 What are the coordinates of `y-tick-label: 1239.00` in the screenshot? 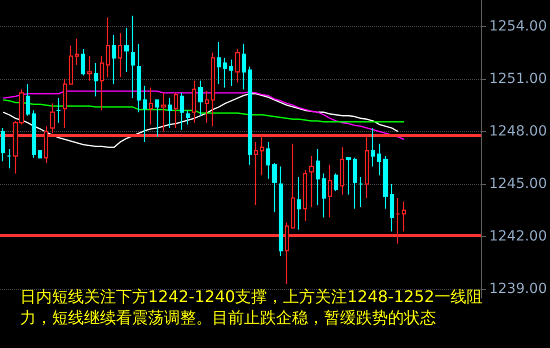 It's located at (518, 289).